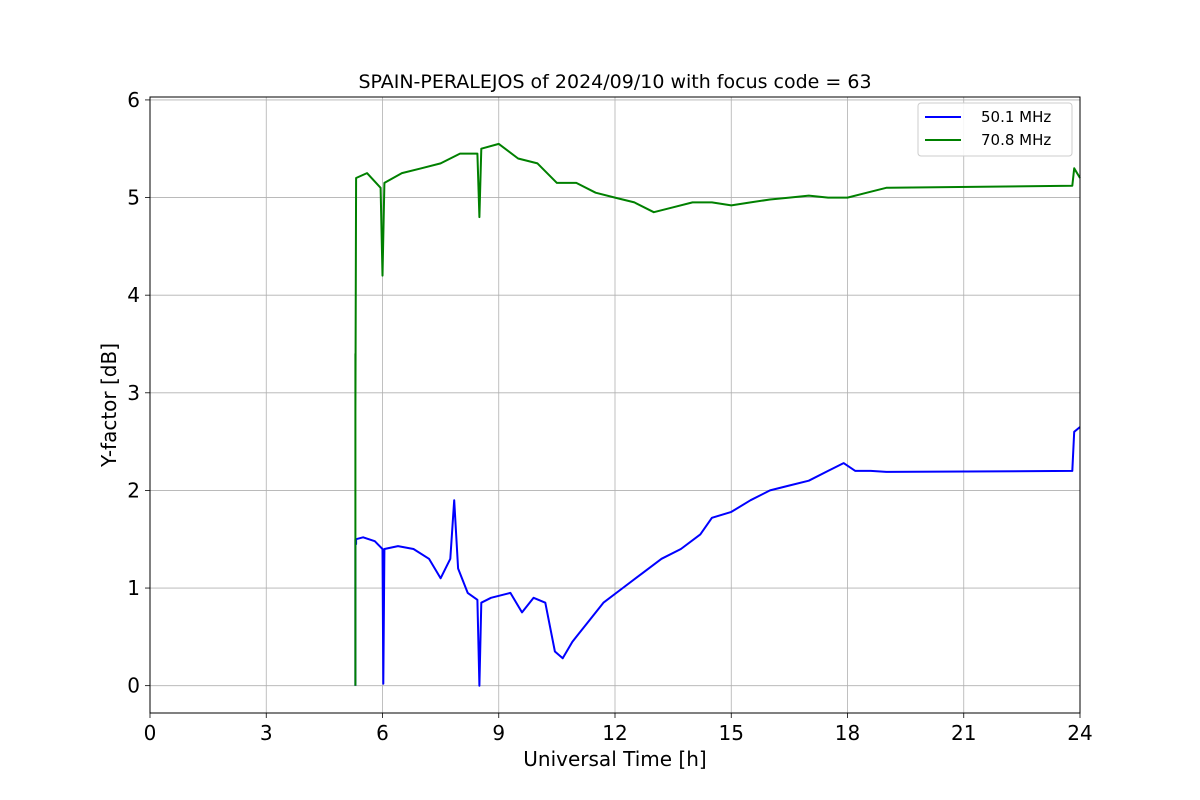 This screenshot has height=800, width=1200. Describe the element at coordinates (382, 733) in the screenshot. I see `x-tick-label: 6` at that location.